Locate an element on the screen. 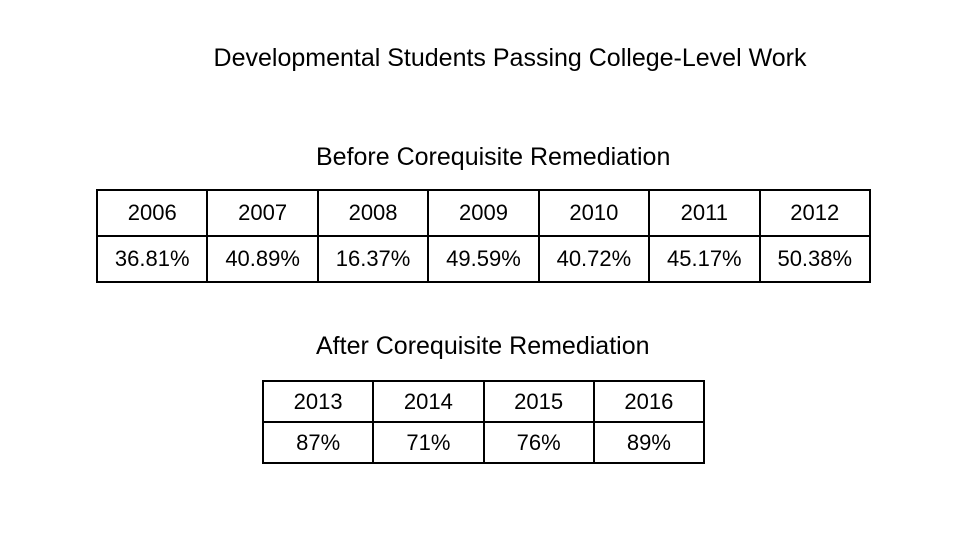 Image resolution: width=960 pixels, height=540 pixels. table-row-years: 2013 2014 2015 2016 is located at coordinates (483, 401).